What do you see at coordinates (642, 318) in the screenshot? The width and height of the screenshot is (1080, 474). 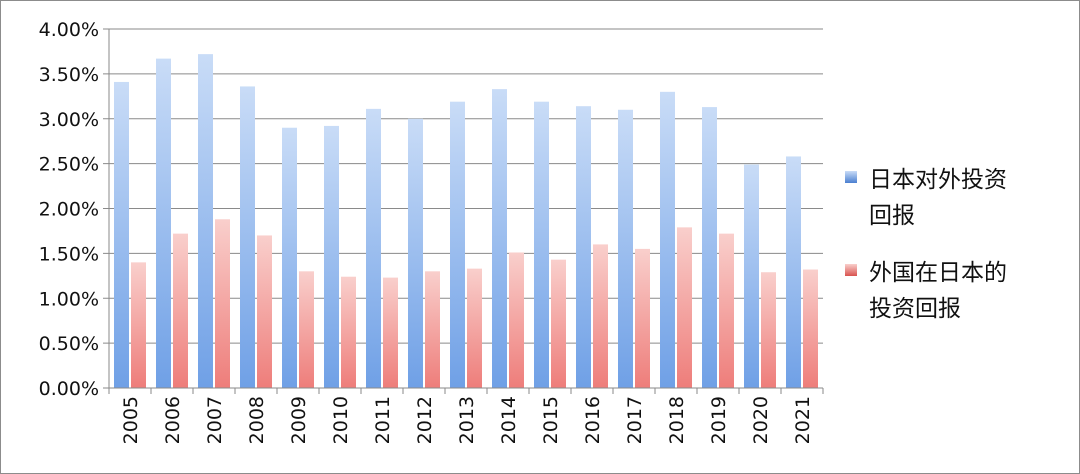 I see `bar-inbound-2017` at bounding box center [642, 318].